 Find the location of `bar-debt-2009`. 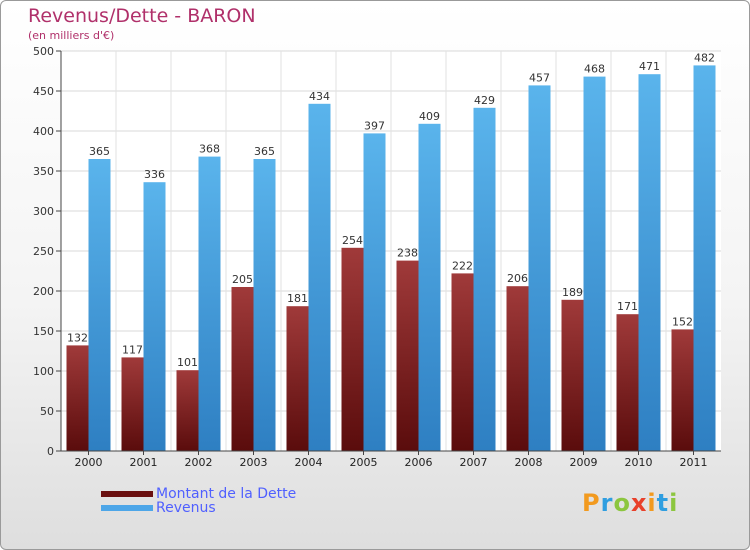

bar-debt-2009 is located at coordinates (572, 375).